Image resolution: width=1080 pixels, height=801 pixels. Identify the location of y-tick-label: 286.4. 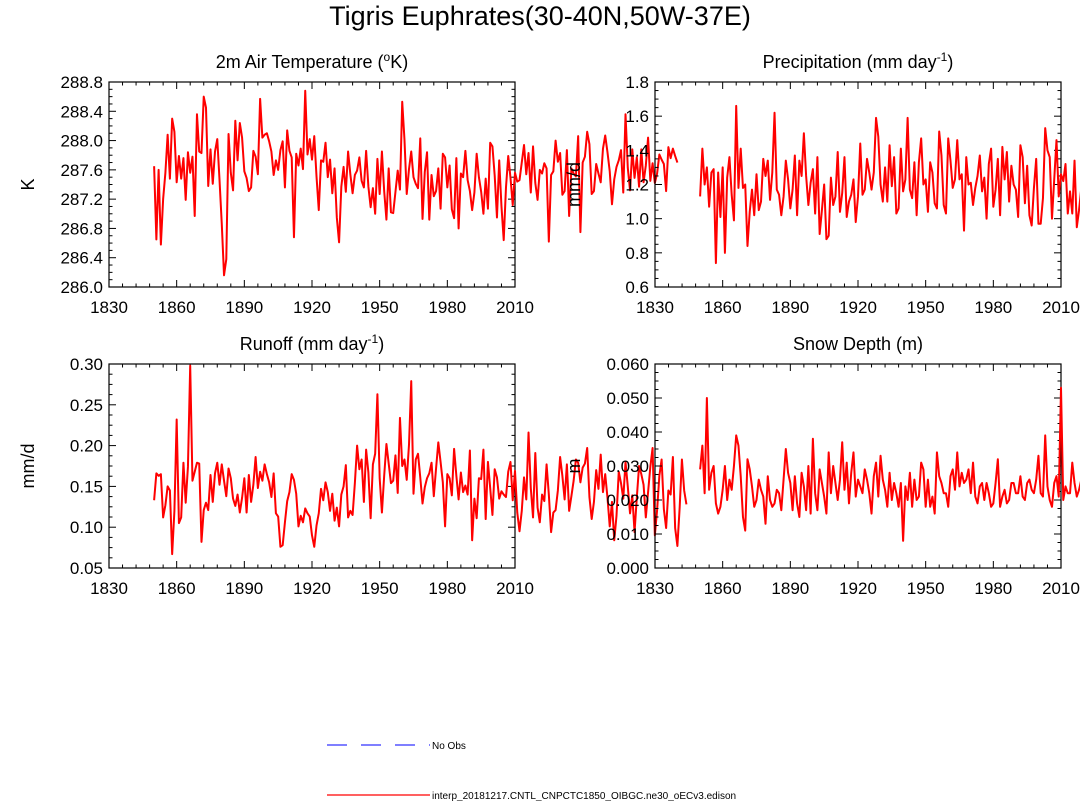
(81, 258).